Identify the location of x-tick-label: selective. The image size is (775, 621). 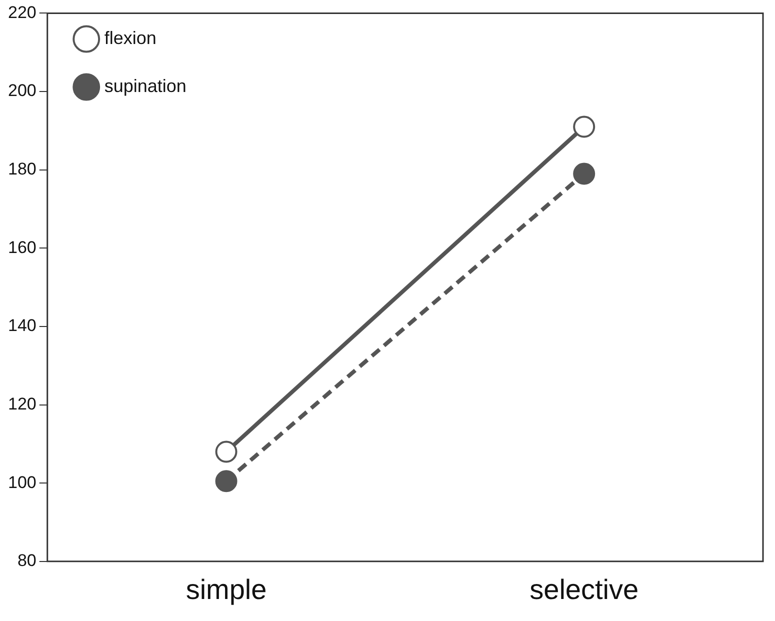
(584, 589).